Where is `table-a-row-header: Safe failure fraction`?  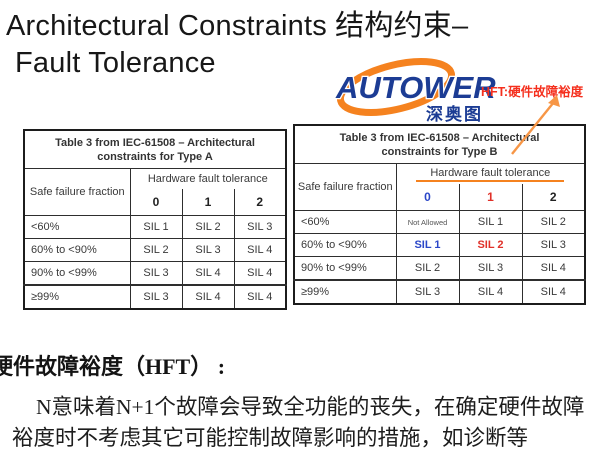
table-a-row-header: Safe failure fraction is located at coordinates (77, 192).